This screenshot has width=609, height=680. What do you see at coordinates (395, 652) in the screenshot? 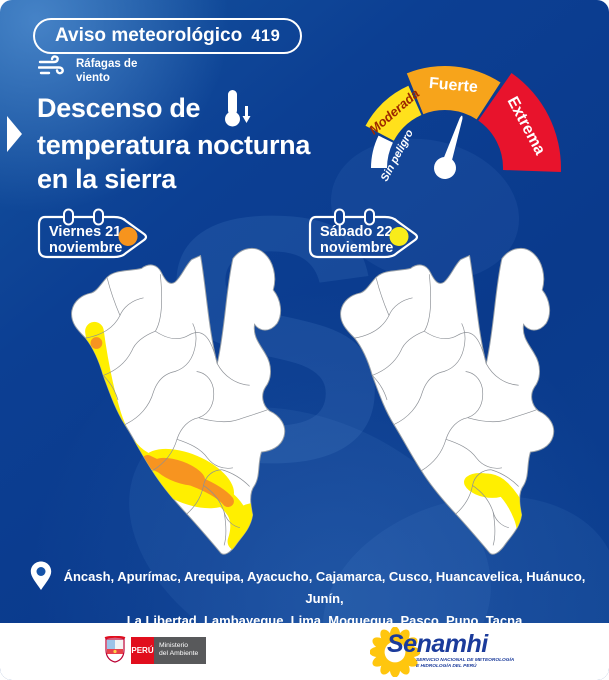
I see `senamhi-sunflower-icon` at bounding box center [395, 652].